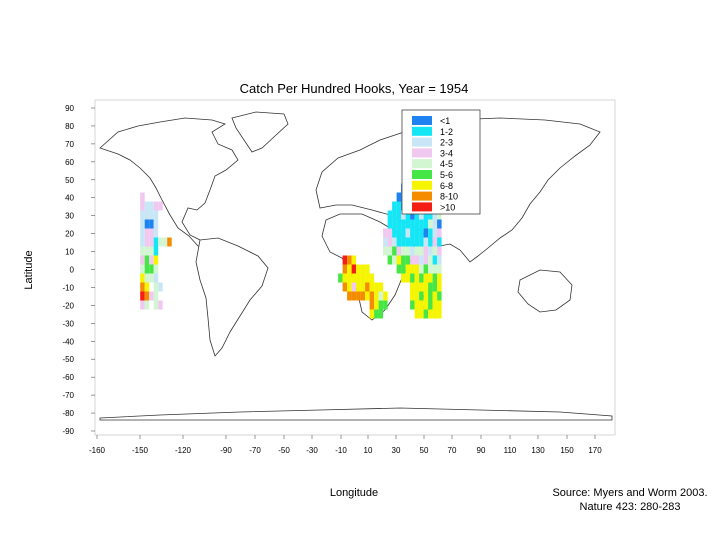 This screenshot has height=540, width=720. Describe the element at coordinates (69, 252) in the screenshot. I see `y-tick-label: 10` at that location.